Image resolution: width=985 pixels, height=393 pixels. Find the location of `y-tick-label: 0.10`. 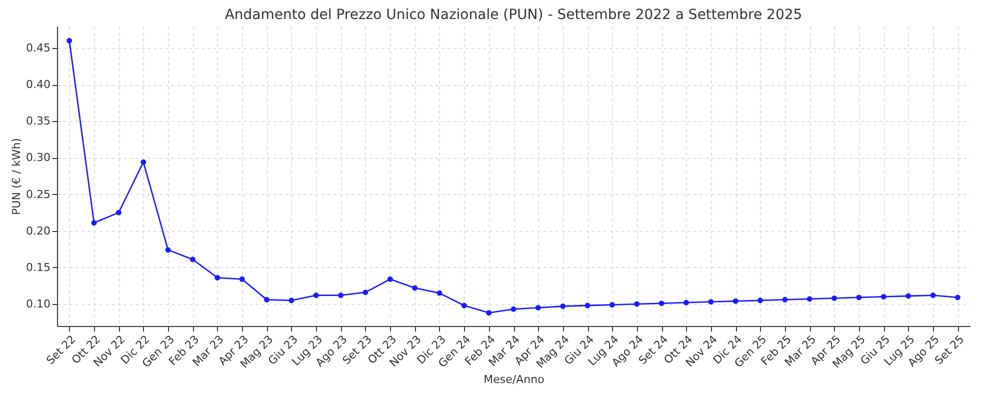

y-tick-label: 0.10 is located at coordinates (38, 304).